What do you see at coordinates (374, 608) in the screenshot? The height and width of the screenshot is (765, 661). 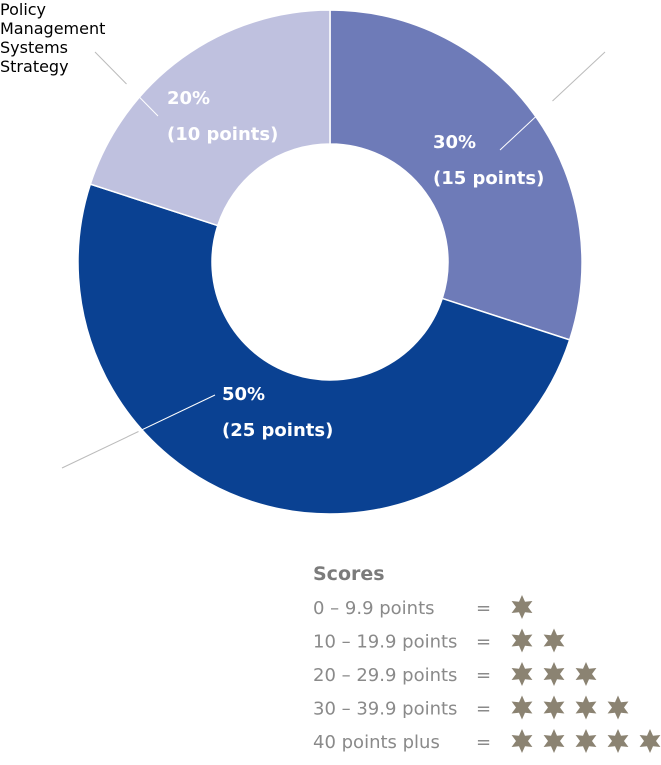 I see `score-range: 0 – 9.9 points` at bounding box center [374, 608].